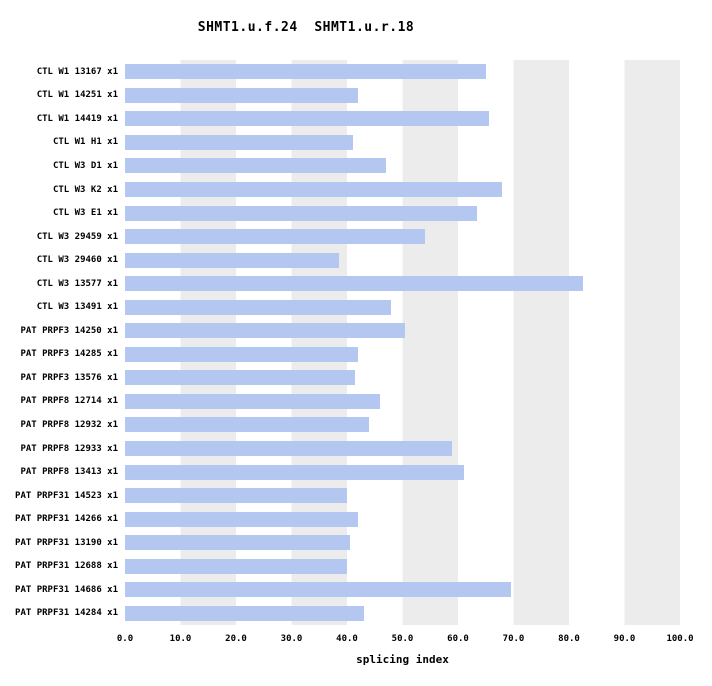  What do you see at coordinates (66, 519) in the screenshot?
I see `category-label: PAT PRPF31 14266 x1` at bounding box center [66, 519].